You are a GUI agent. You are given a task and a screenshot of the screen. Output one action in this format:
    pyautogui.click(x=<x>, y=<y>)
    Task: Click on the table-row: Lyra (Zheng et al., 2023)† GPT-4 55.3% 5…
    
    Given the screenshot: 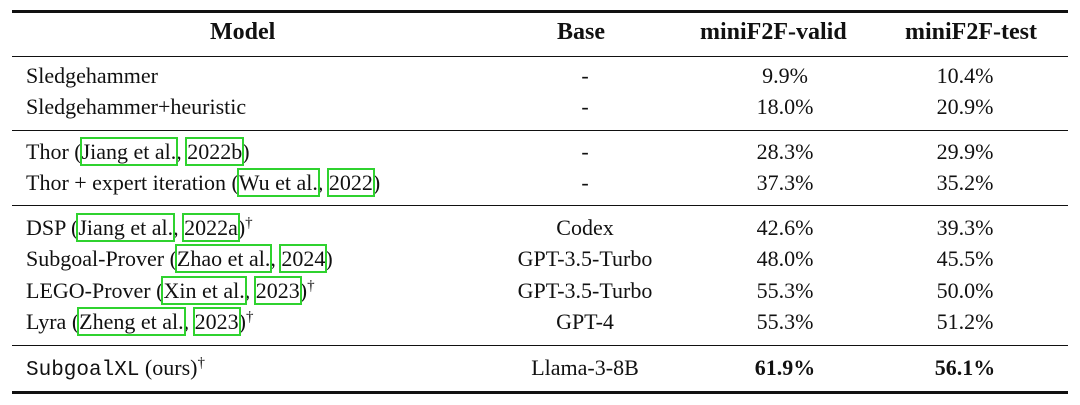 What is the action you would take?
    pyautogui.click(x=540, y=321)
    